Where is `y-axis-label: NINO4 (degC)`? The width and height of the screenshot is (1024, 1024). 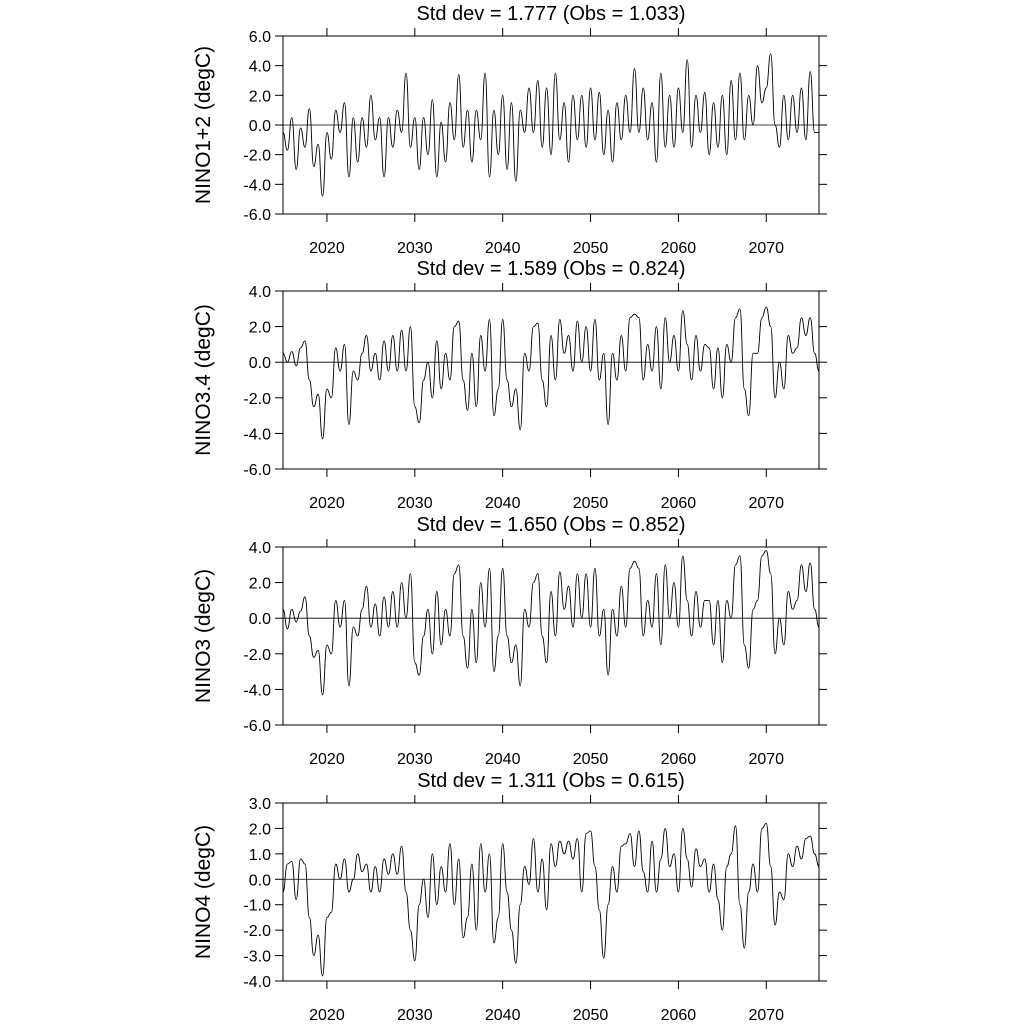 y-axis-label: NINO4 (degC) is located at coordinates (203, 892).